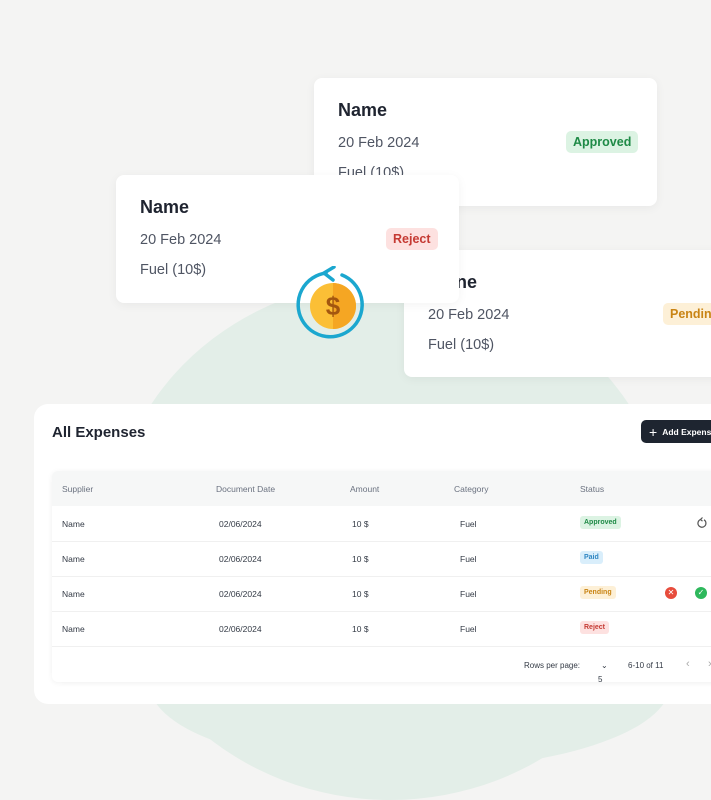 This screenshot has width=711, height=800. I want to click on page-range: 6-10 of 11, so click(646, 665).